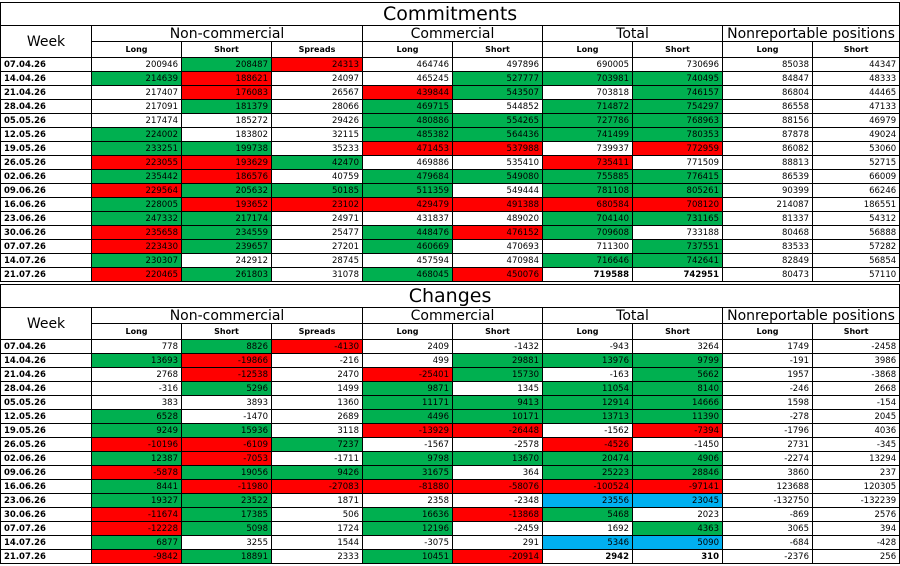  Describe the element at coordinates (226, 458) in the screenshot. I see `value-cell: -7053` at that location.